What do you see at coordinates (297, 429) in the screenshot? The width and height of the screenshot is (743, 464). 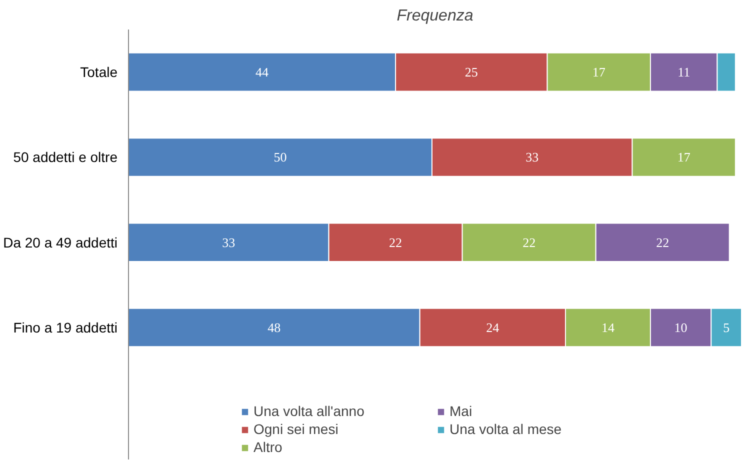 I see `legend-label: Ogni sei mesi` at bounding box center [297, 429].